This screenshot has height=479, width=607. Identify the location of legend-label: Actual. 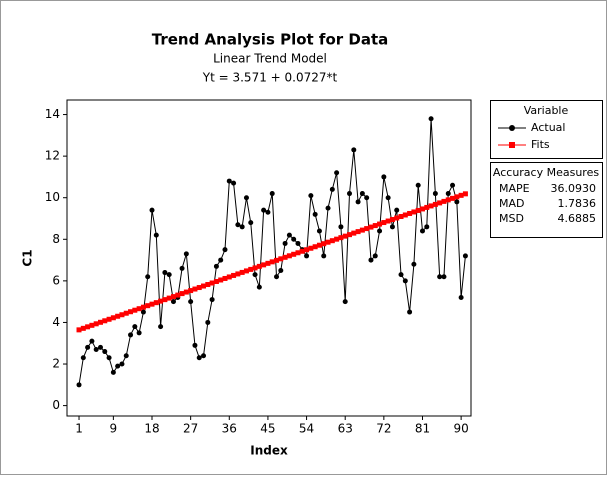
(548, 127).